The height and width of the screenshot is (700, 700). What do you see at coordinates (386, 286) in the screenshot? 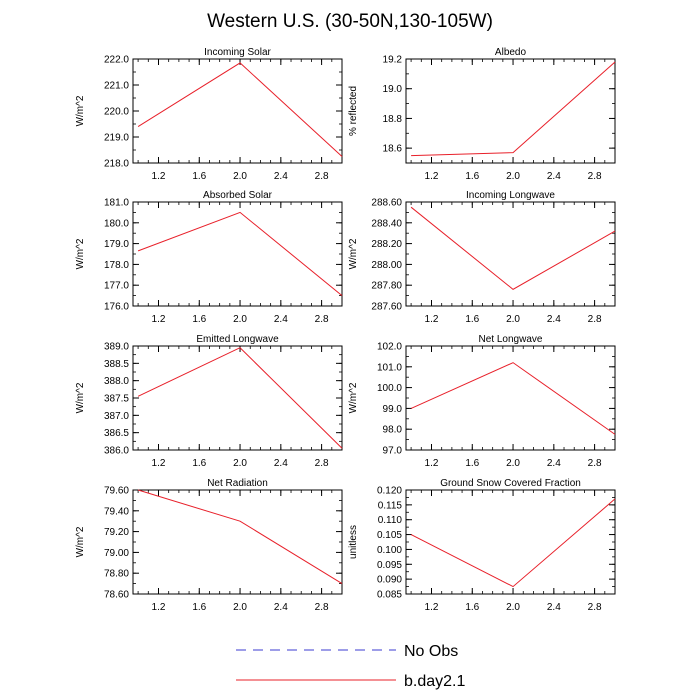
I see `y-tick-label: 287.80` at bounding box center [386, 286].